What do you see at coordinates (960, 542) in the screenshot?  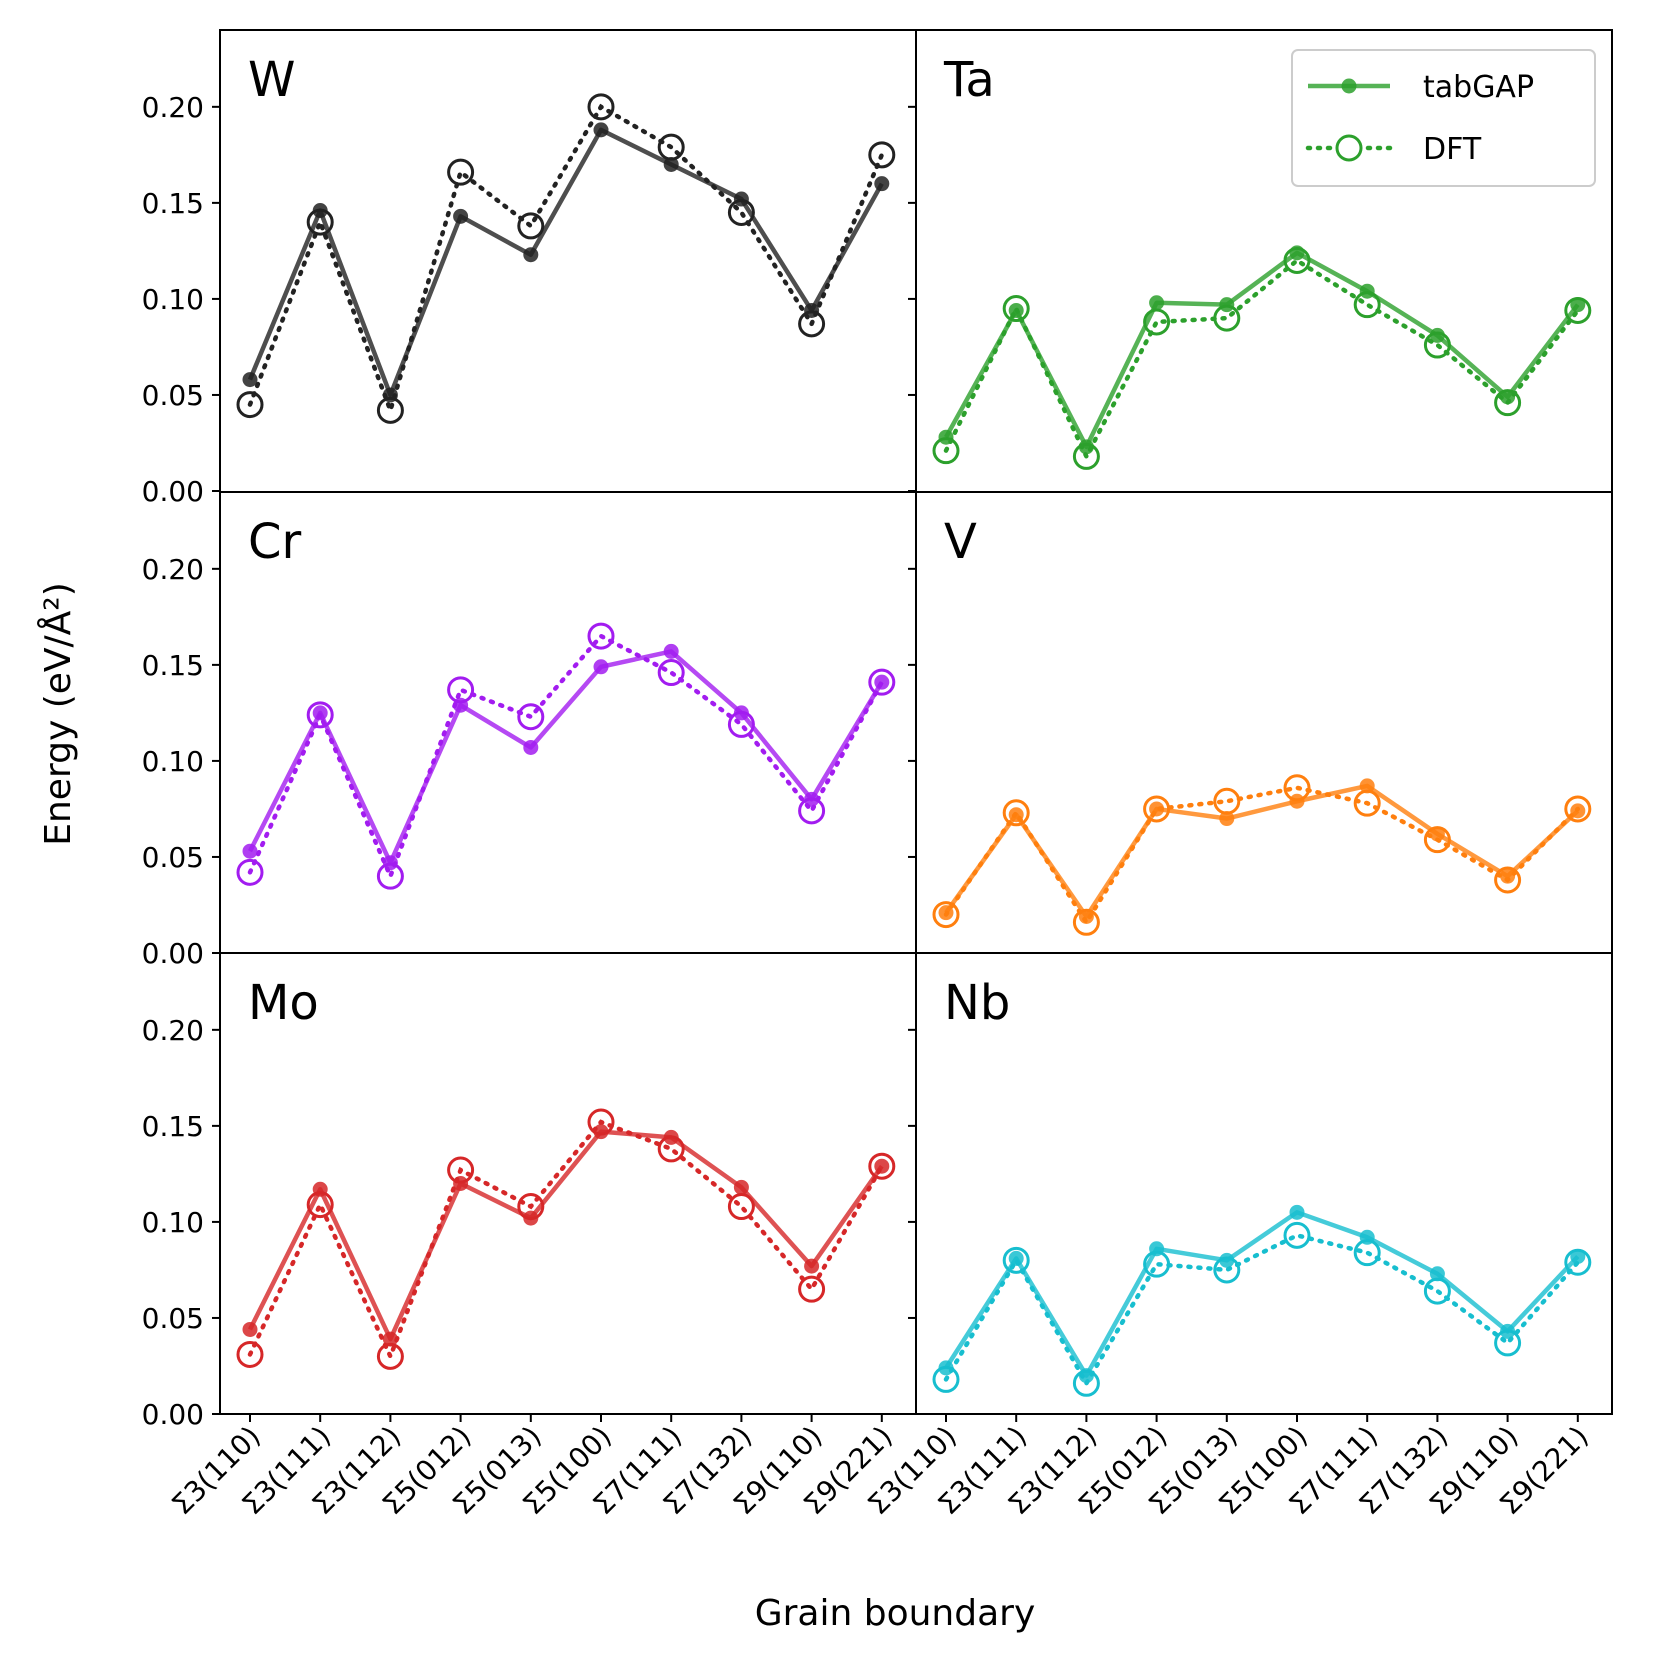 I see `panel-label-v: V` at bounding box center [960, 542].